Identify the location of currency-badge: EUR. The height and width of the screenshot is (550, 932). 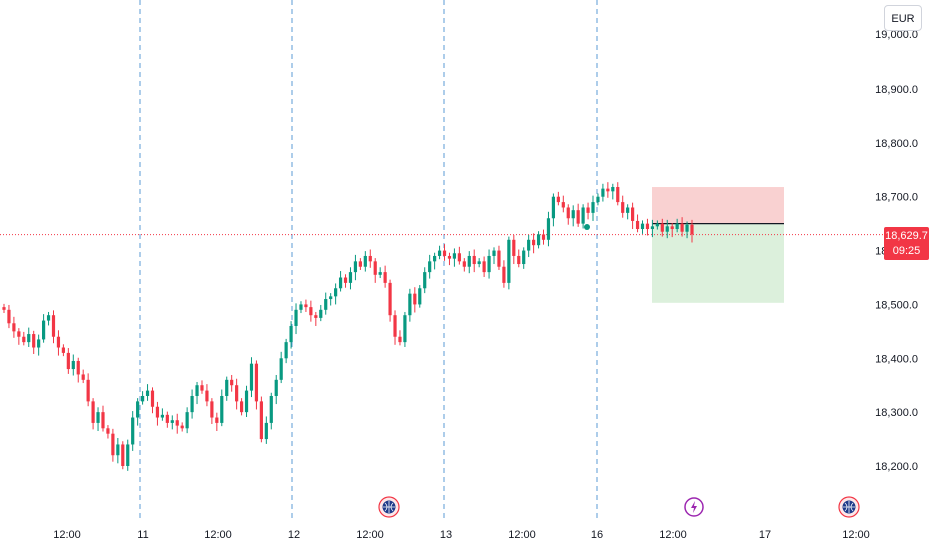
(903, 18).